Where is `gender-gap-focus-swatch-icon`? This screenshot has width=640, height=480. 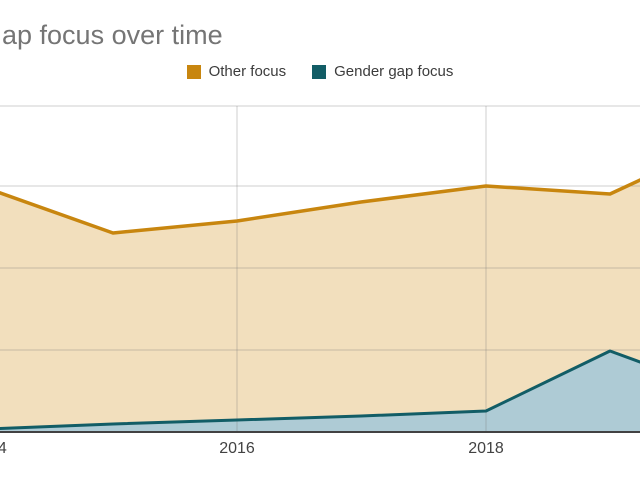
gender-gap-focus-swatch-icon is located at coordinates (319, 71).